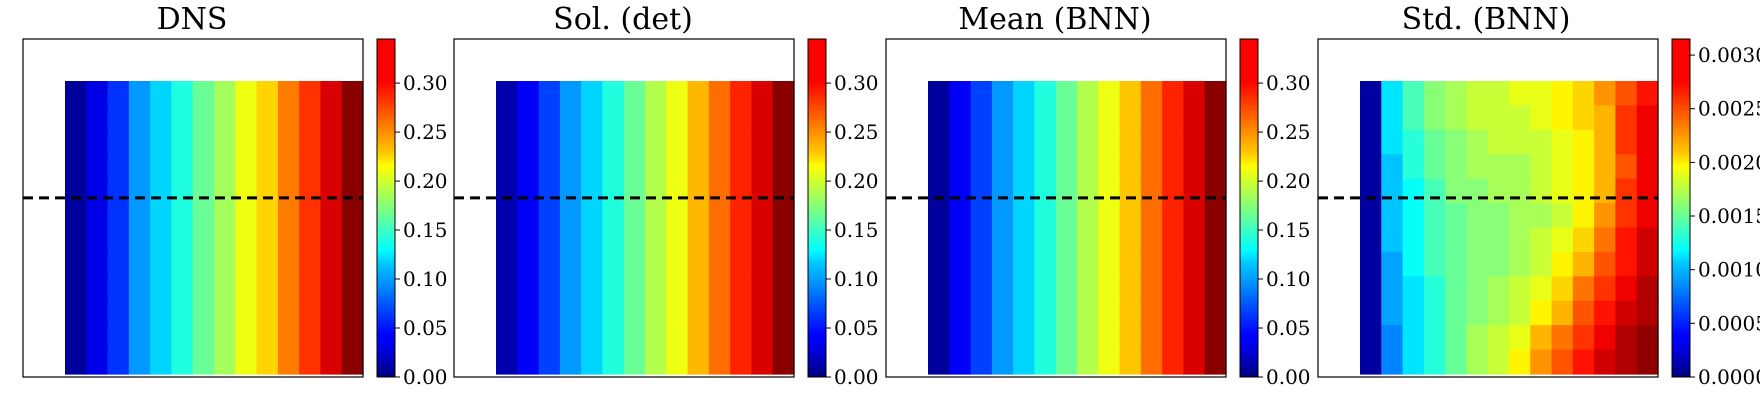 The width and height of the screenshot is (1760, 400). Describe the element at coordinates (1288, 181) in the screenshot. I see `colorbar-tick-label: 0.20` at that location.